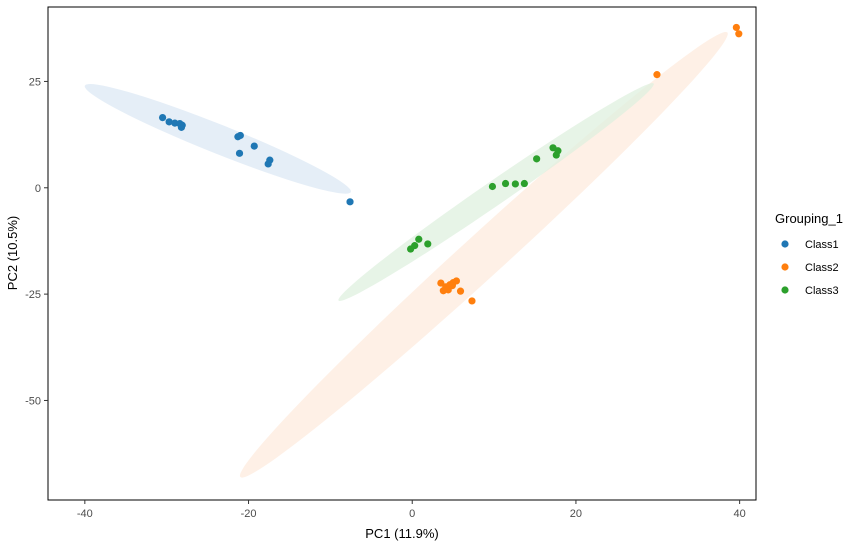 This screenshot has height=553, width=865. Describe the element at coordinates (809, 218) in the screenshot. I see `legend-title: Grouping_1` at that location.